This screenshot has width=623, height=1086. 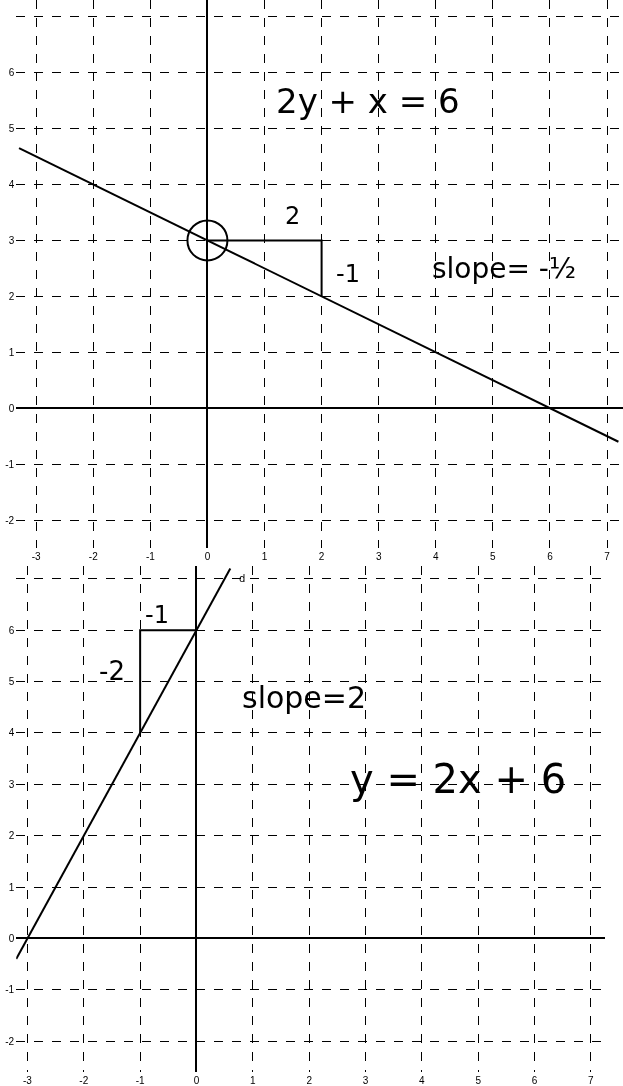 What do you see at coordinates (293, 216) in the screenshot?
I see `annotation: 2` at bounding box center [293, 216].